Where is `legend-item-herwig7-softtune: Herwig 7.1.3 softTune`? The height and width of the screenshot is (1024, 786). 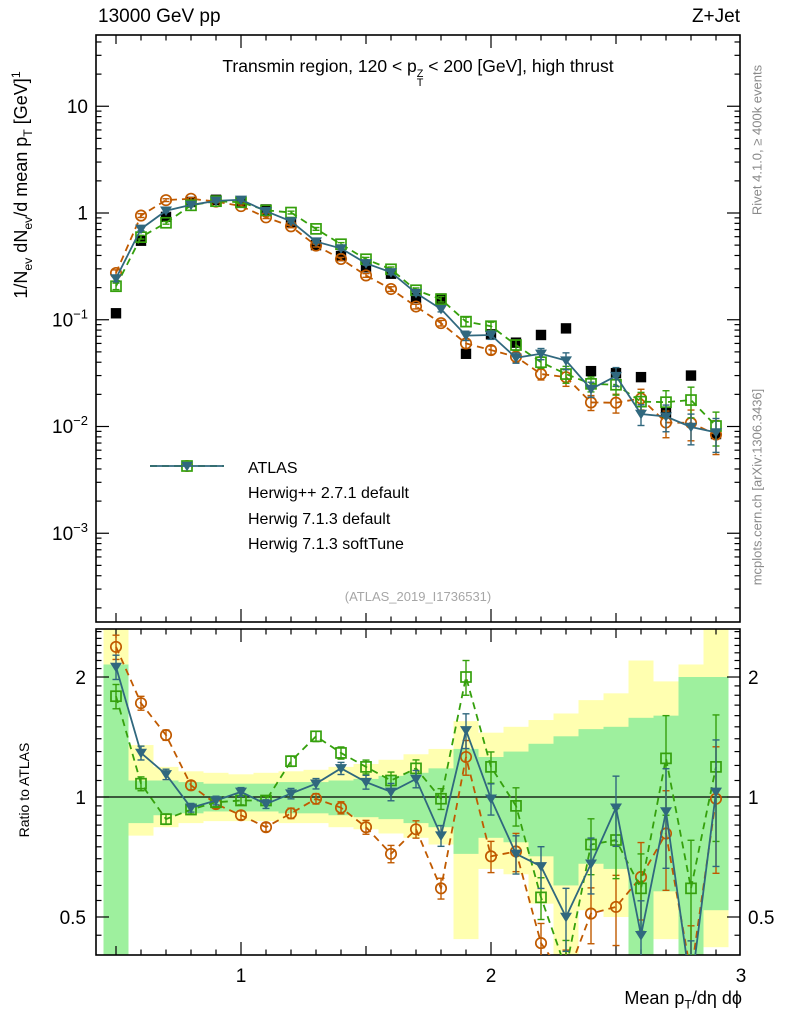 legend-item-herwig7-softtune: Herwig 7.1.3 softTune is located at coordinates (278, 510).